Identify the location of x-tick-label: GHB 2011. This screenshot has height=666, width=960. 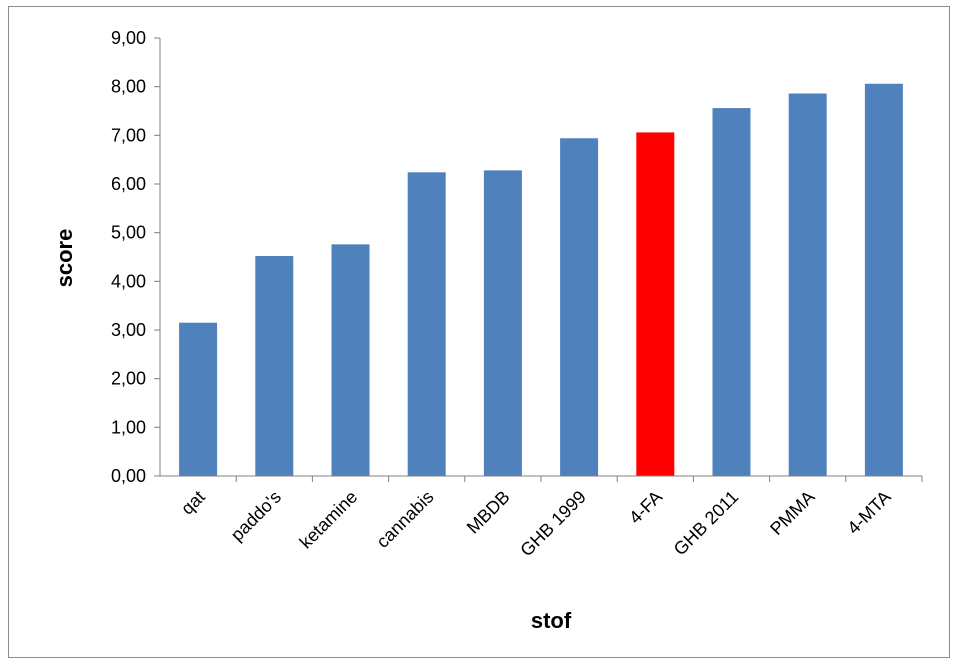
(706, 523).